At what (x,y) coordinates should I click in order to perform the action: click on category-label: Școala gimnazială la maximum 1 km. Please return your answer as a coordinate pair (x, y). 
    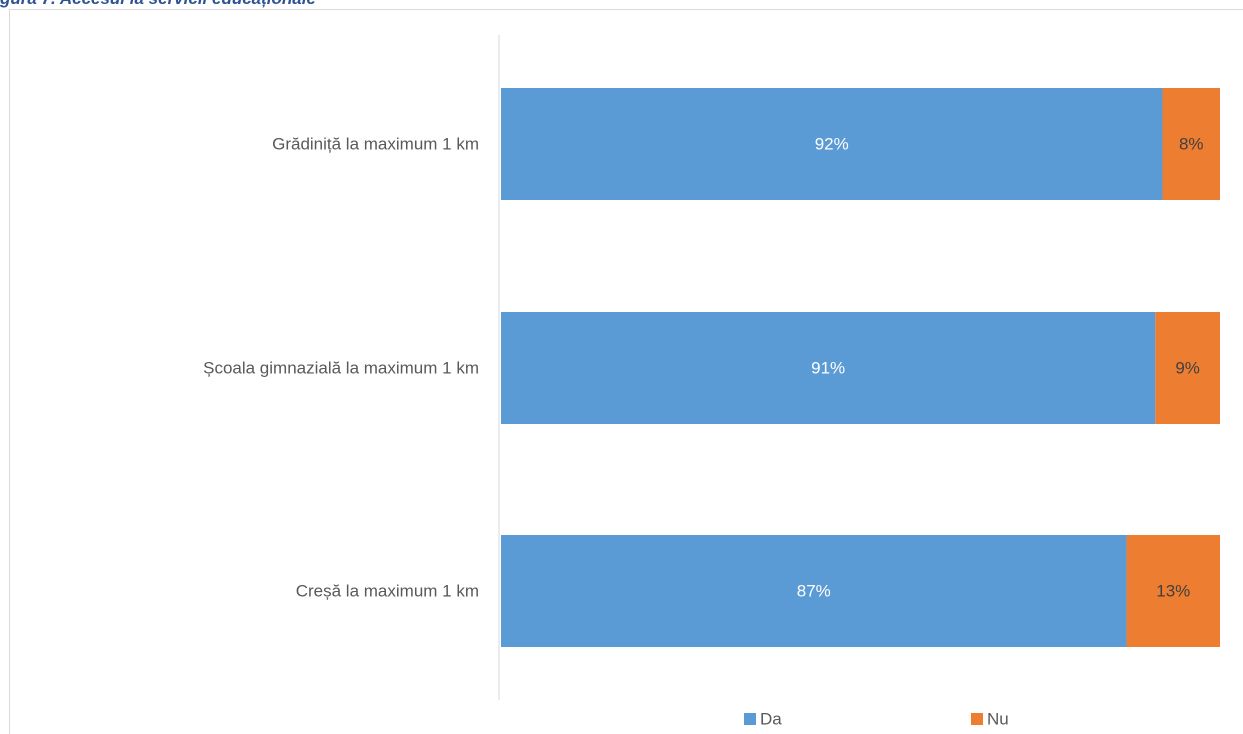
    Looking at the image, I should click on (341, 368).